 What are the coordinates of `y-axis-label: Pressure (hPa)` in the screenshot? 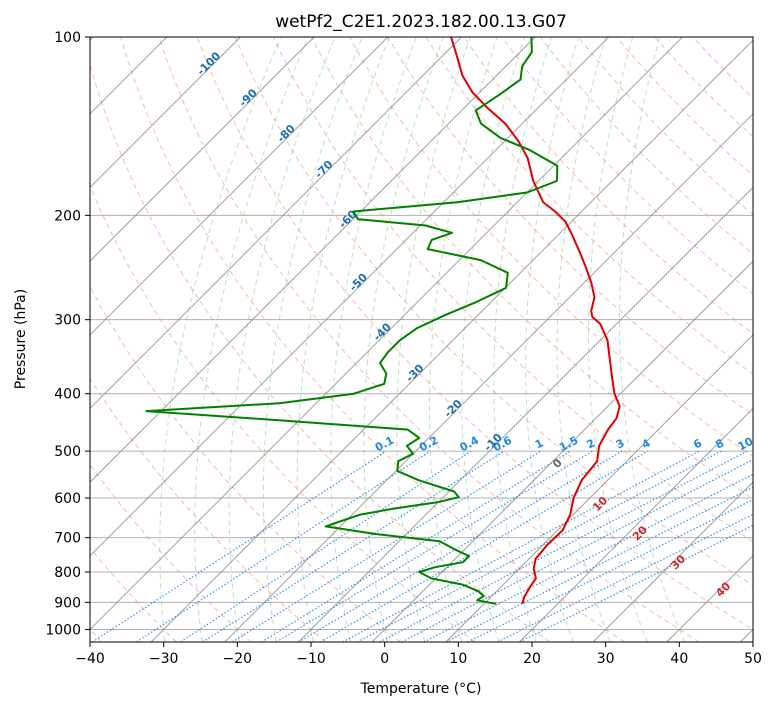 It's located at (21, 339).